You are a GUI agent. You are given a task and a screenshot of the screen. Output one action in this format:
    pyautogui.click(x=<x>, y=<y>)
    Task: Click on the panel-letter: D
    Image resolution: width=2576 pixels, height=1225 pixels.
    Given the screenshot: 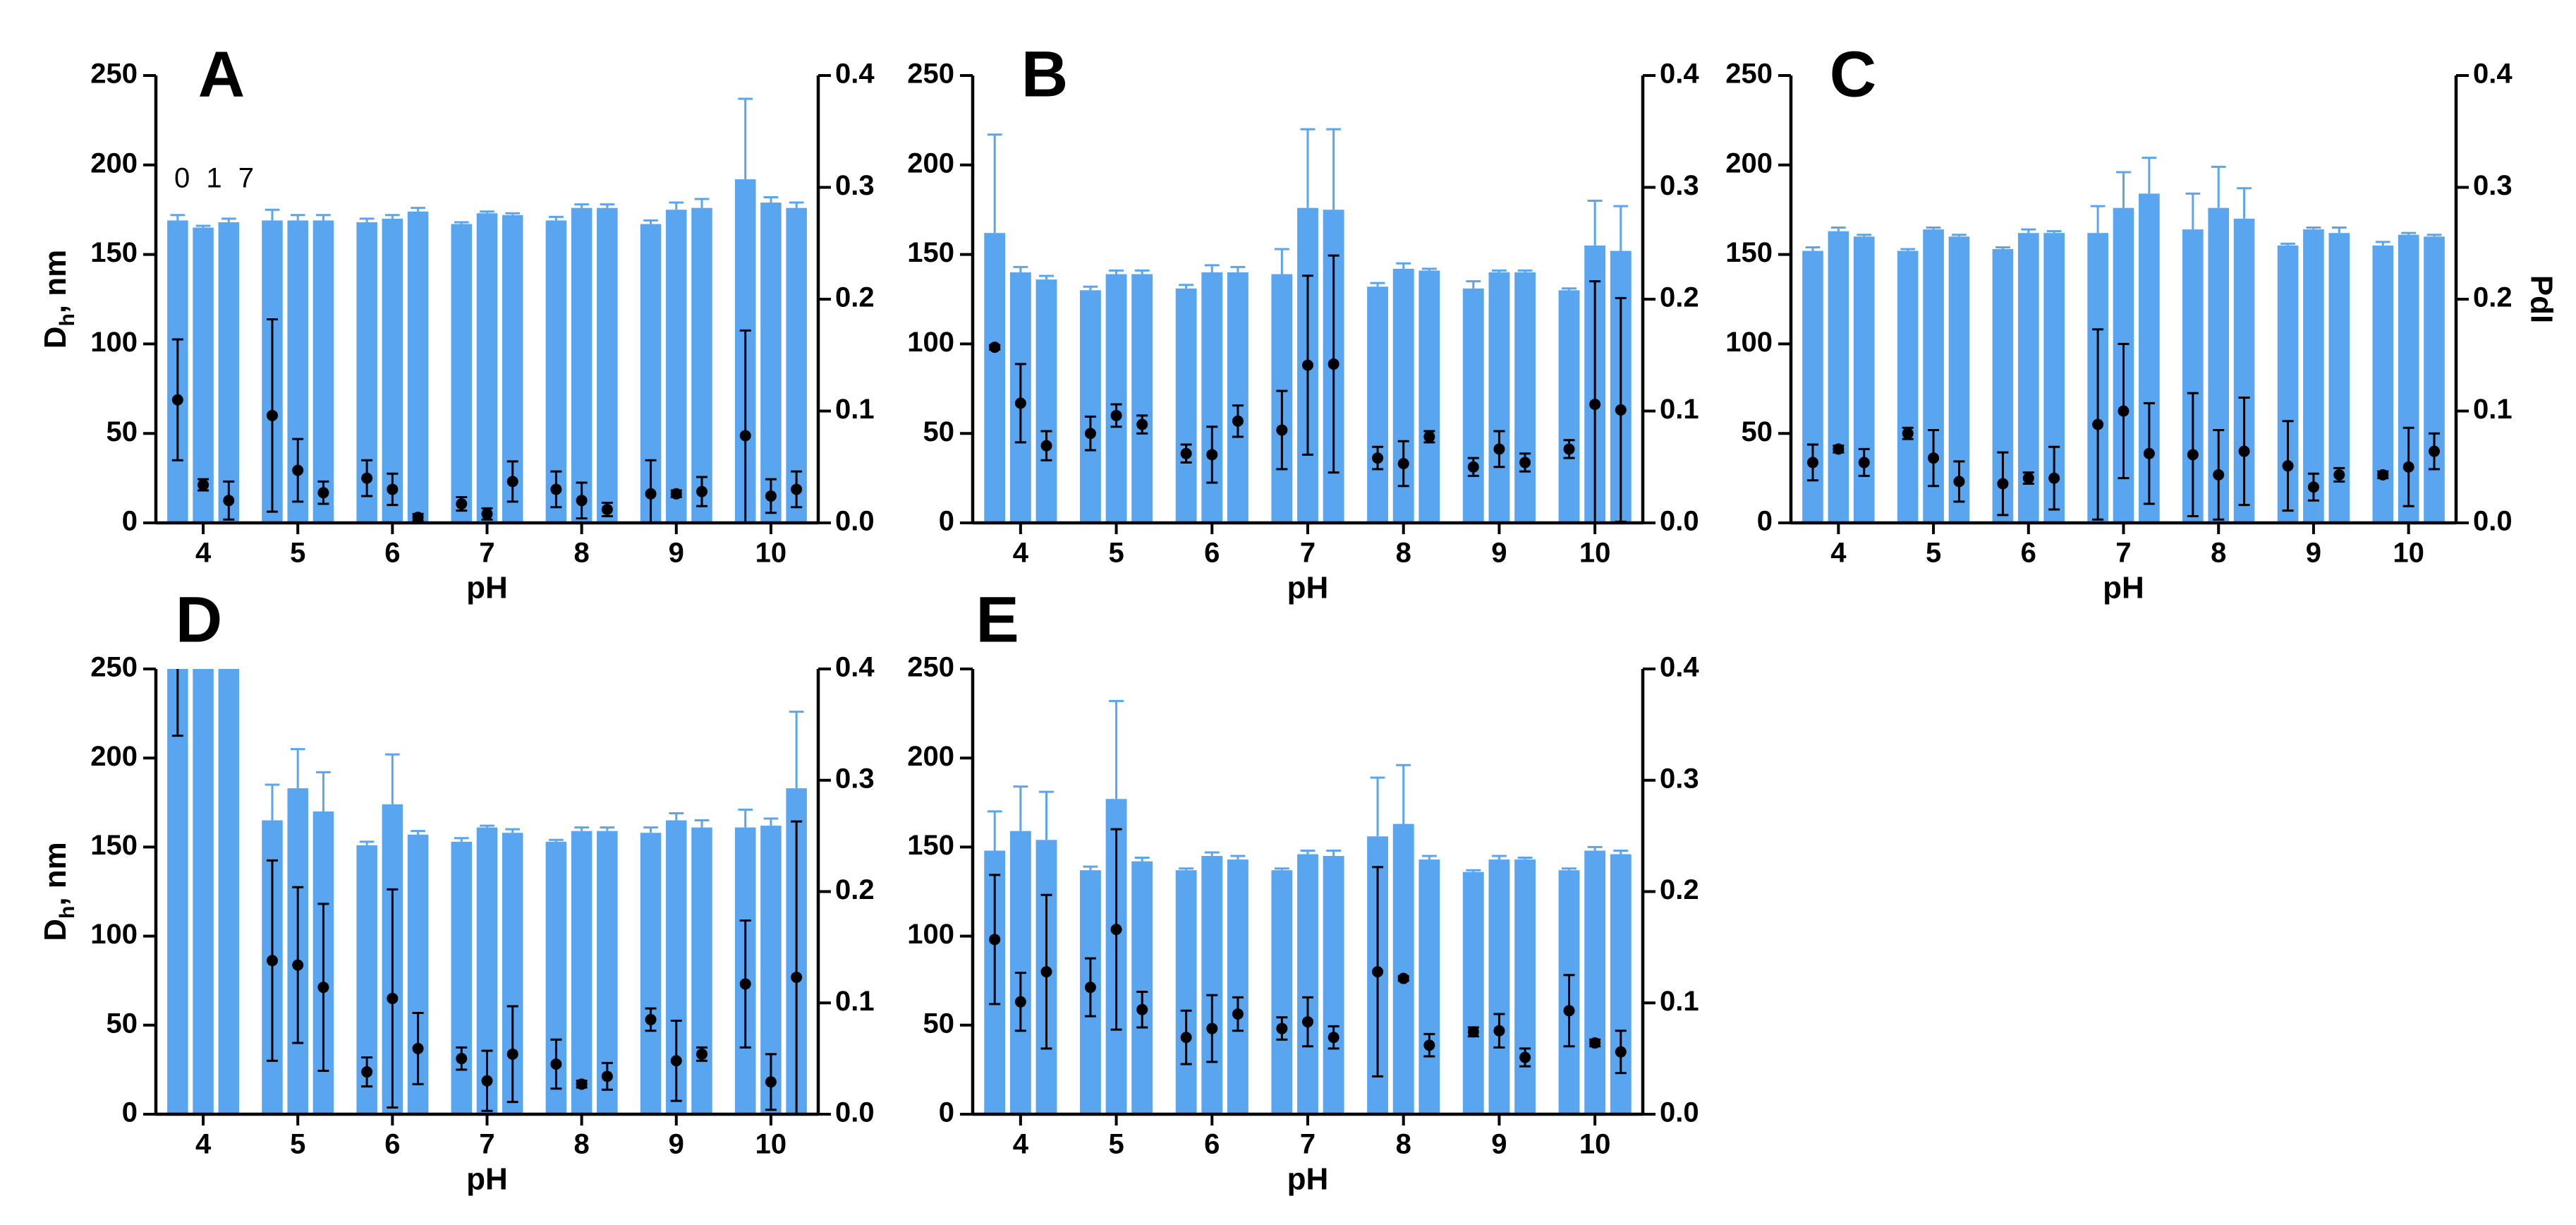 What is the action you would take?
    pyautogui.click(x=199, y=620)
    